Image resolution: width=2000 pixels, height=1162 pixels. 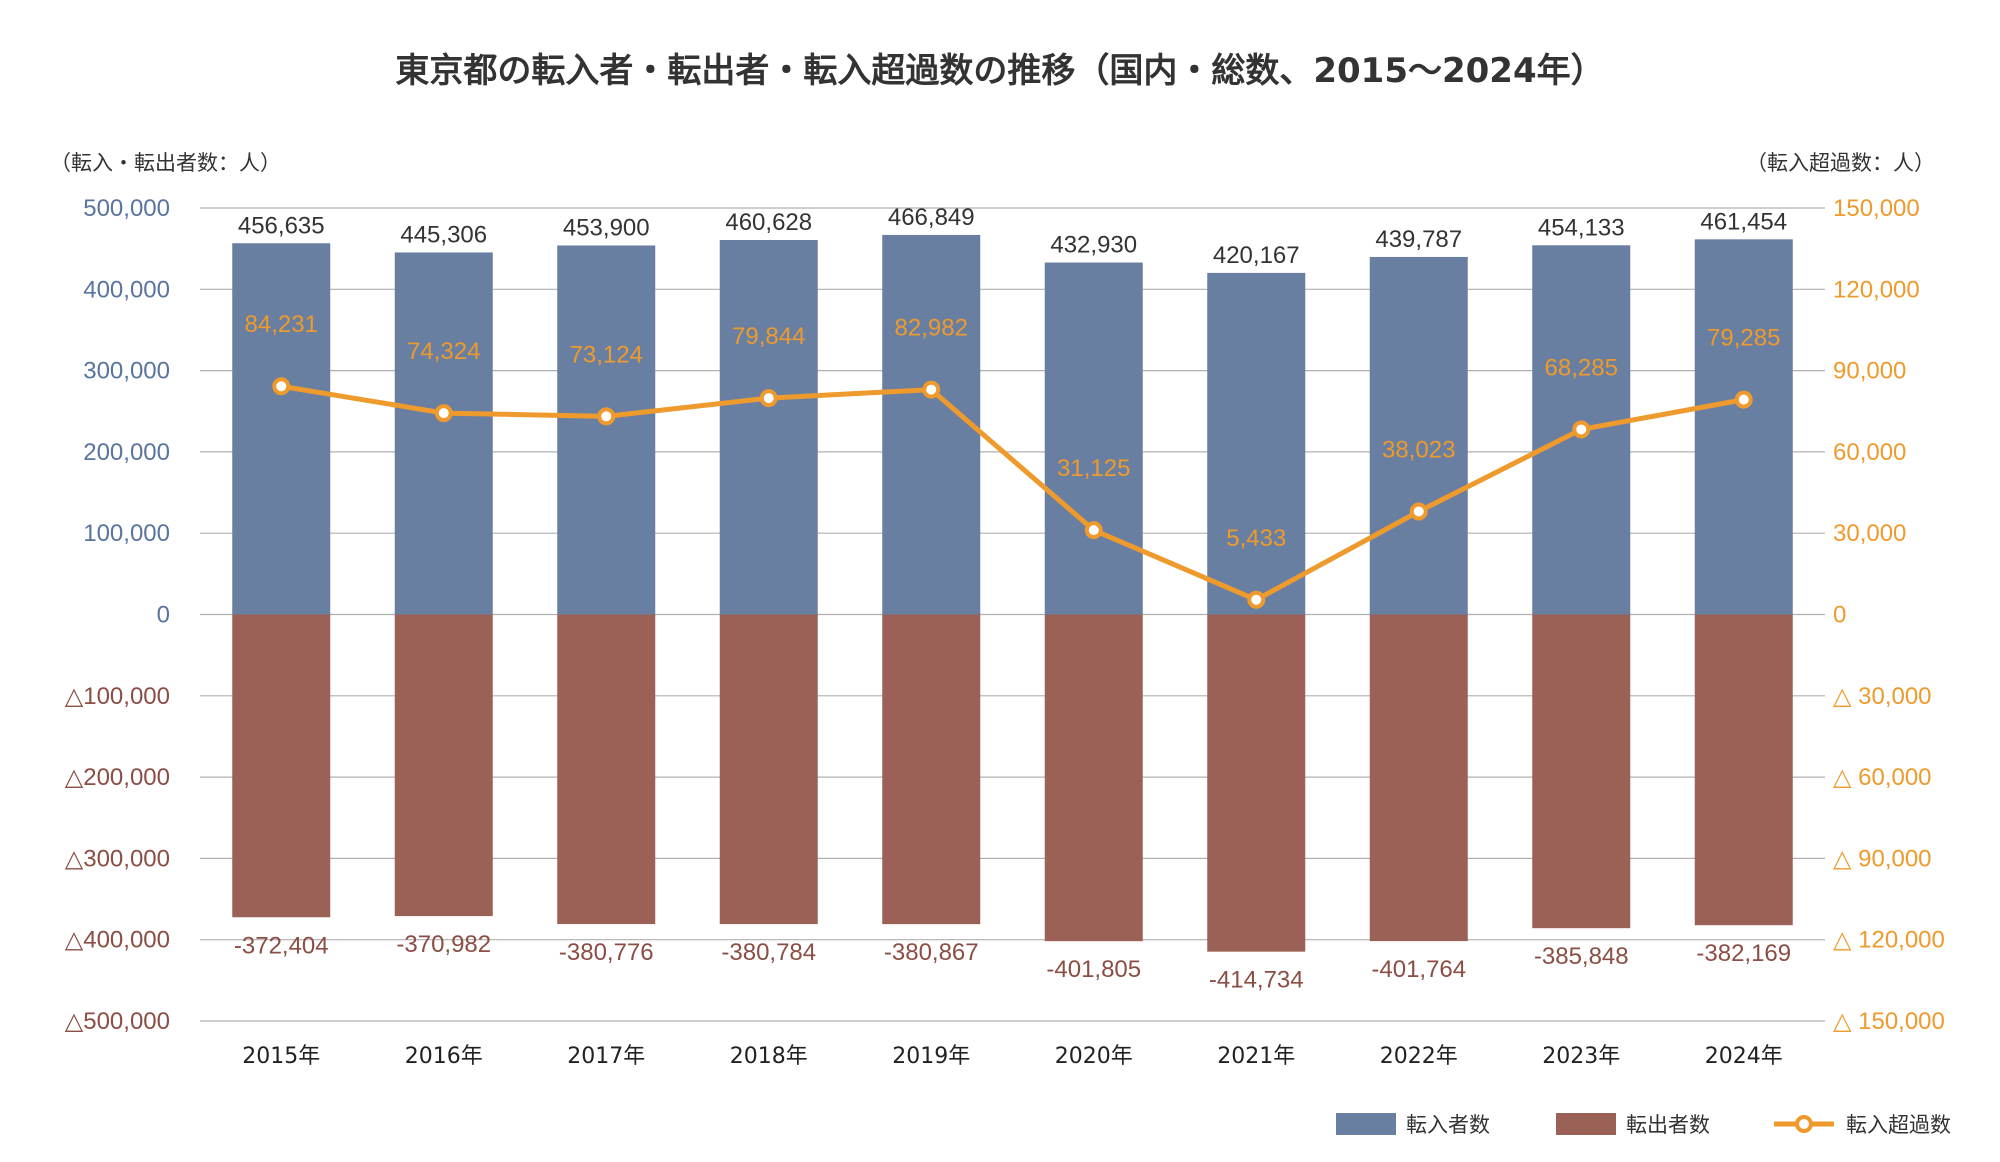 What do you see at coordinates (443, 944) in the screenshot?
I see `outflow-value-label: -370,982` at bounding box center [443, 944].